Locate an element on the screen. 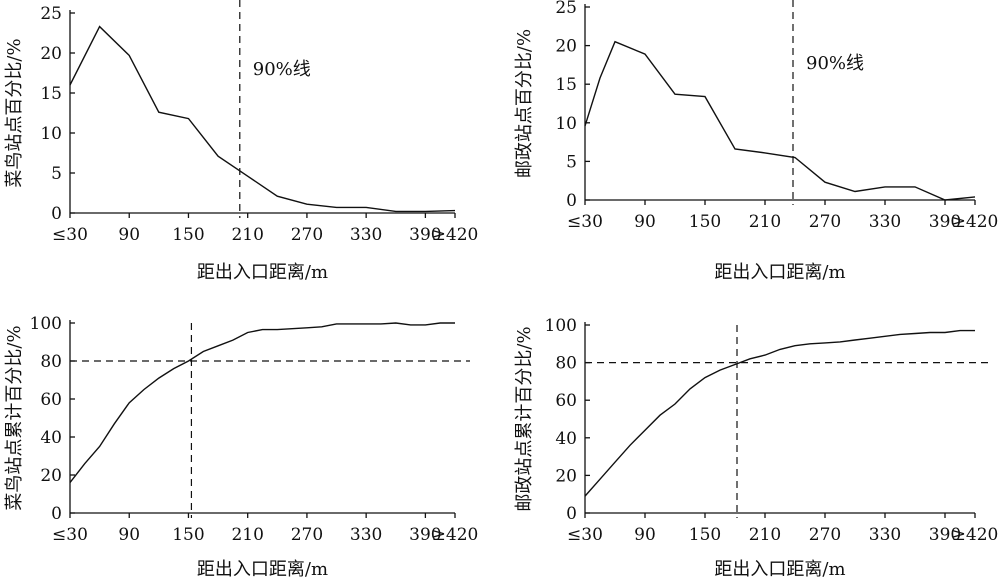  panel3-x-tick-label: 210 is located at coordinates (247, 535).